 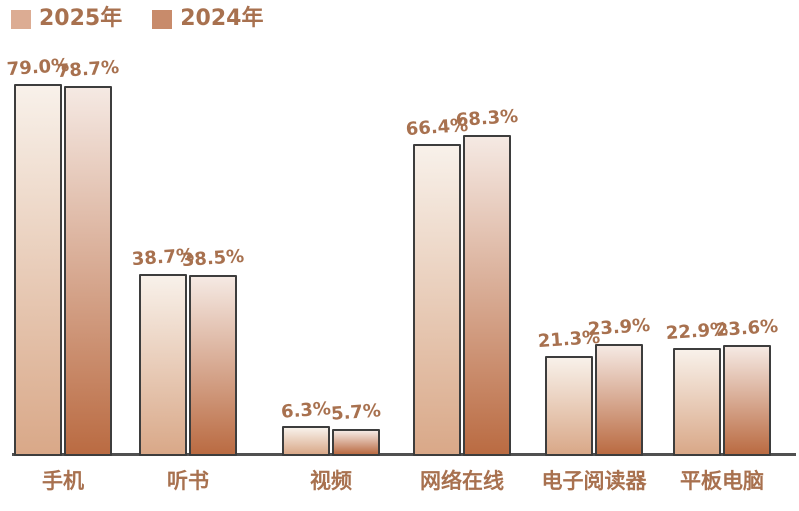 What do you see at coordinates (594, 481) in the screenshot?
I see `category-label-e-reader: 电子阅读器` at bounding box center [594, 481].